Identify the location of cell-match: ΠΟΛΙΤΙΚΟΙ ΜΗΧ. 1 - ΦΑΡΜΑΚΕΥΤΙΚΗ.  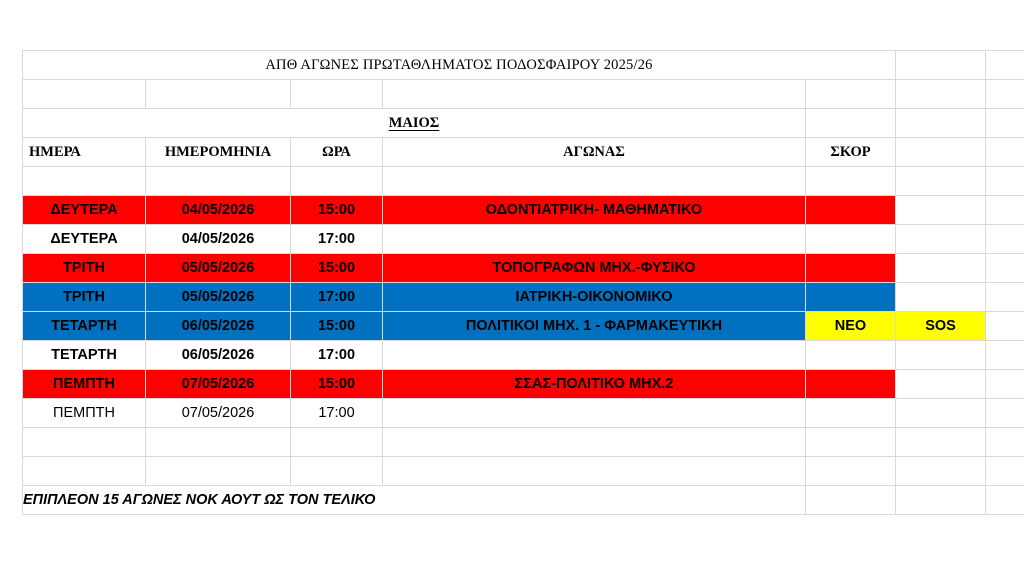
(594, 326).